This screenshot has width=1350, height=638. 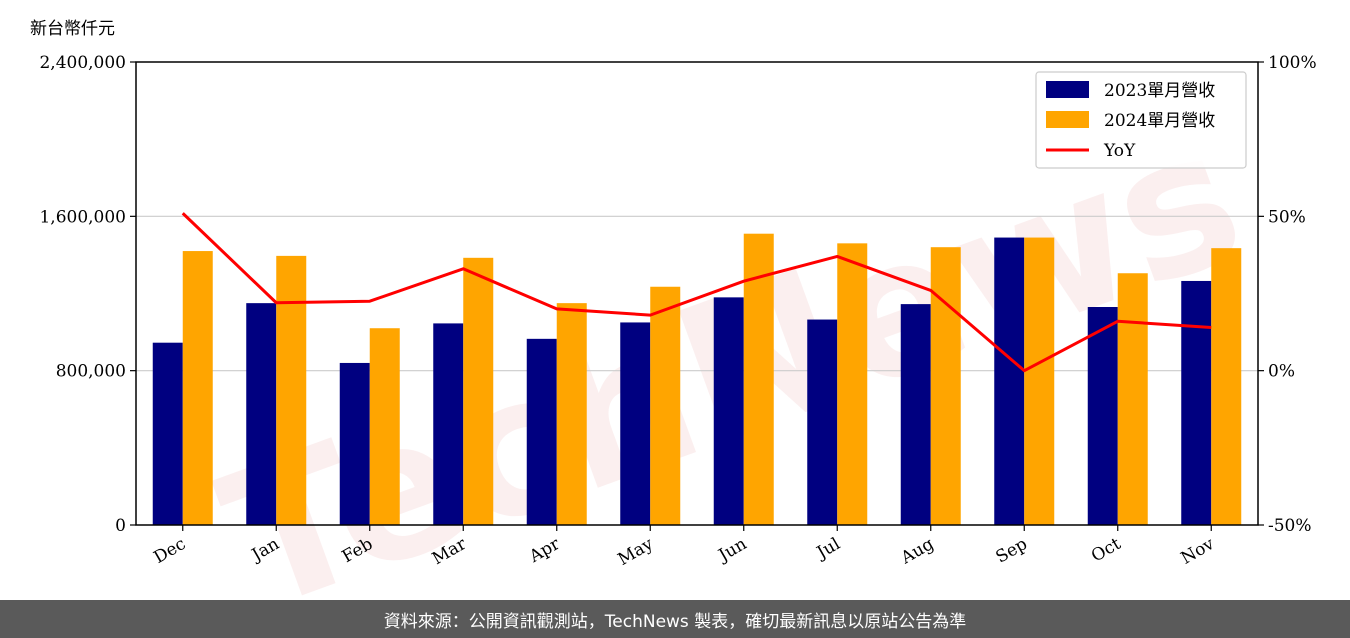 What do you see at coordinates (1281, 372) in the screenshot?
I see `y-right-tick-label: 0%` at bounding box center [1281, 372].